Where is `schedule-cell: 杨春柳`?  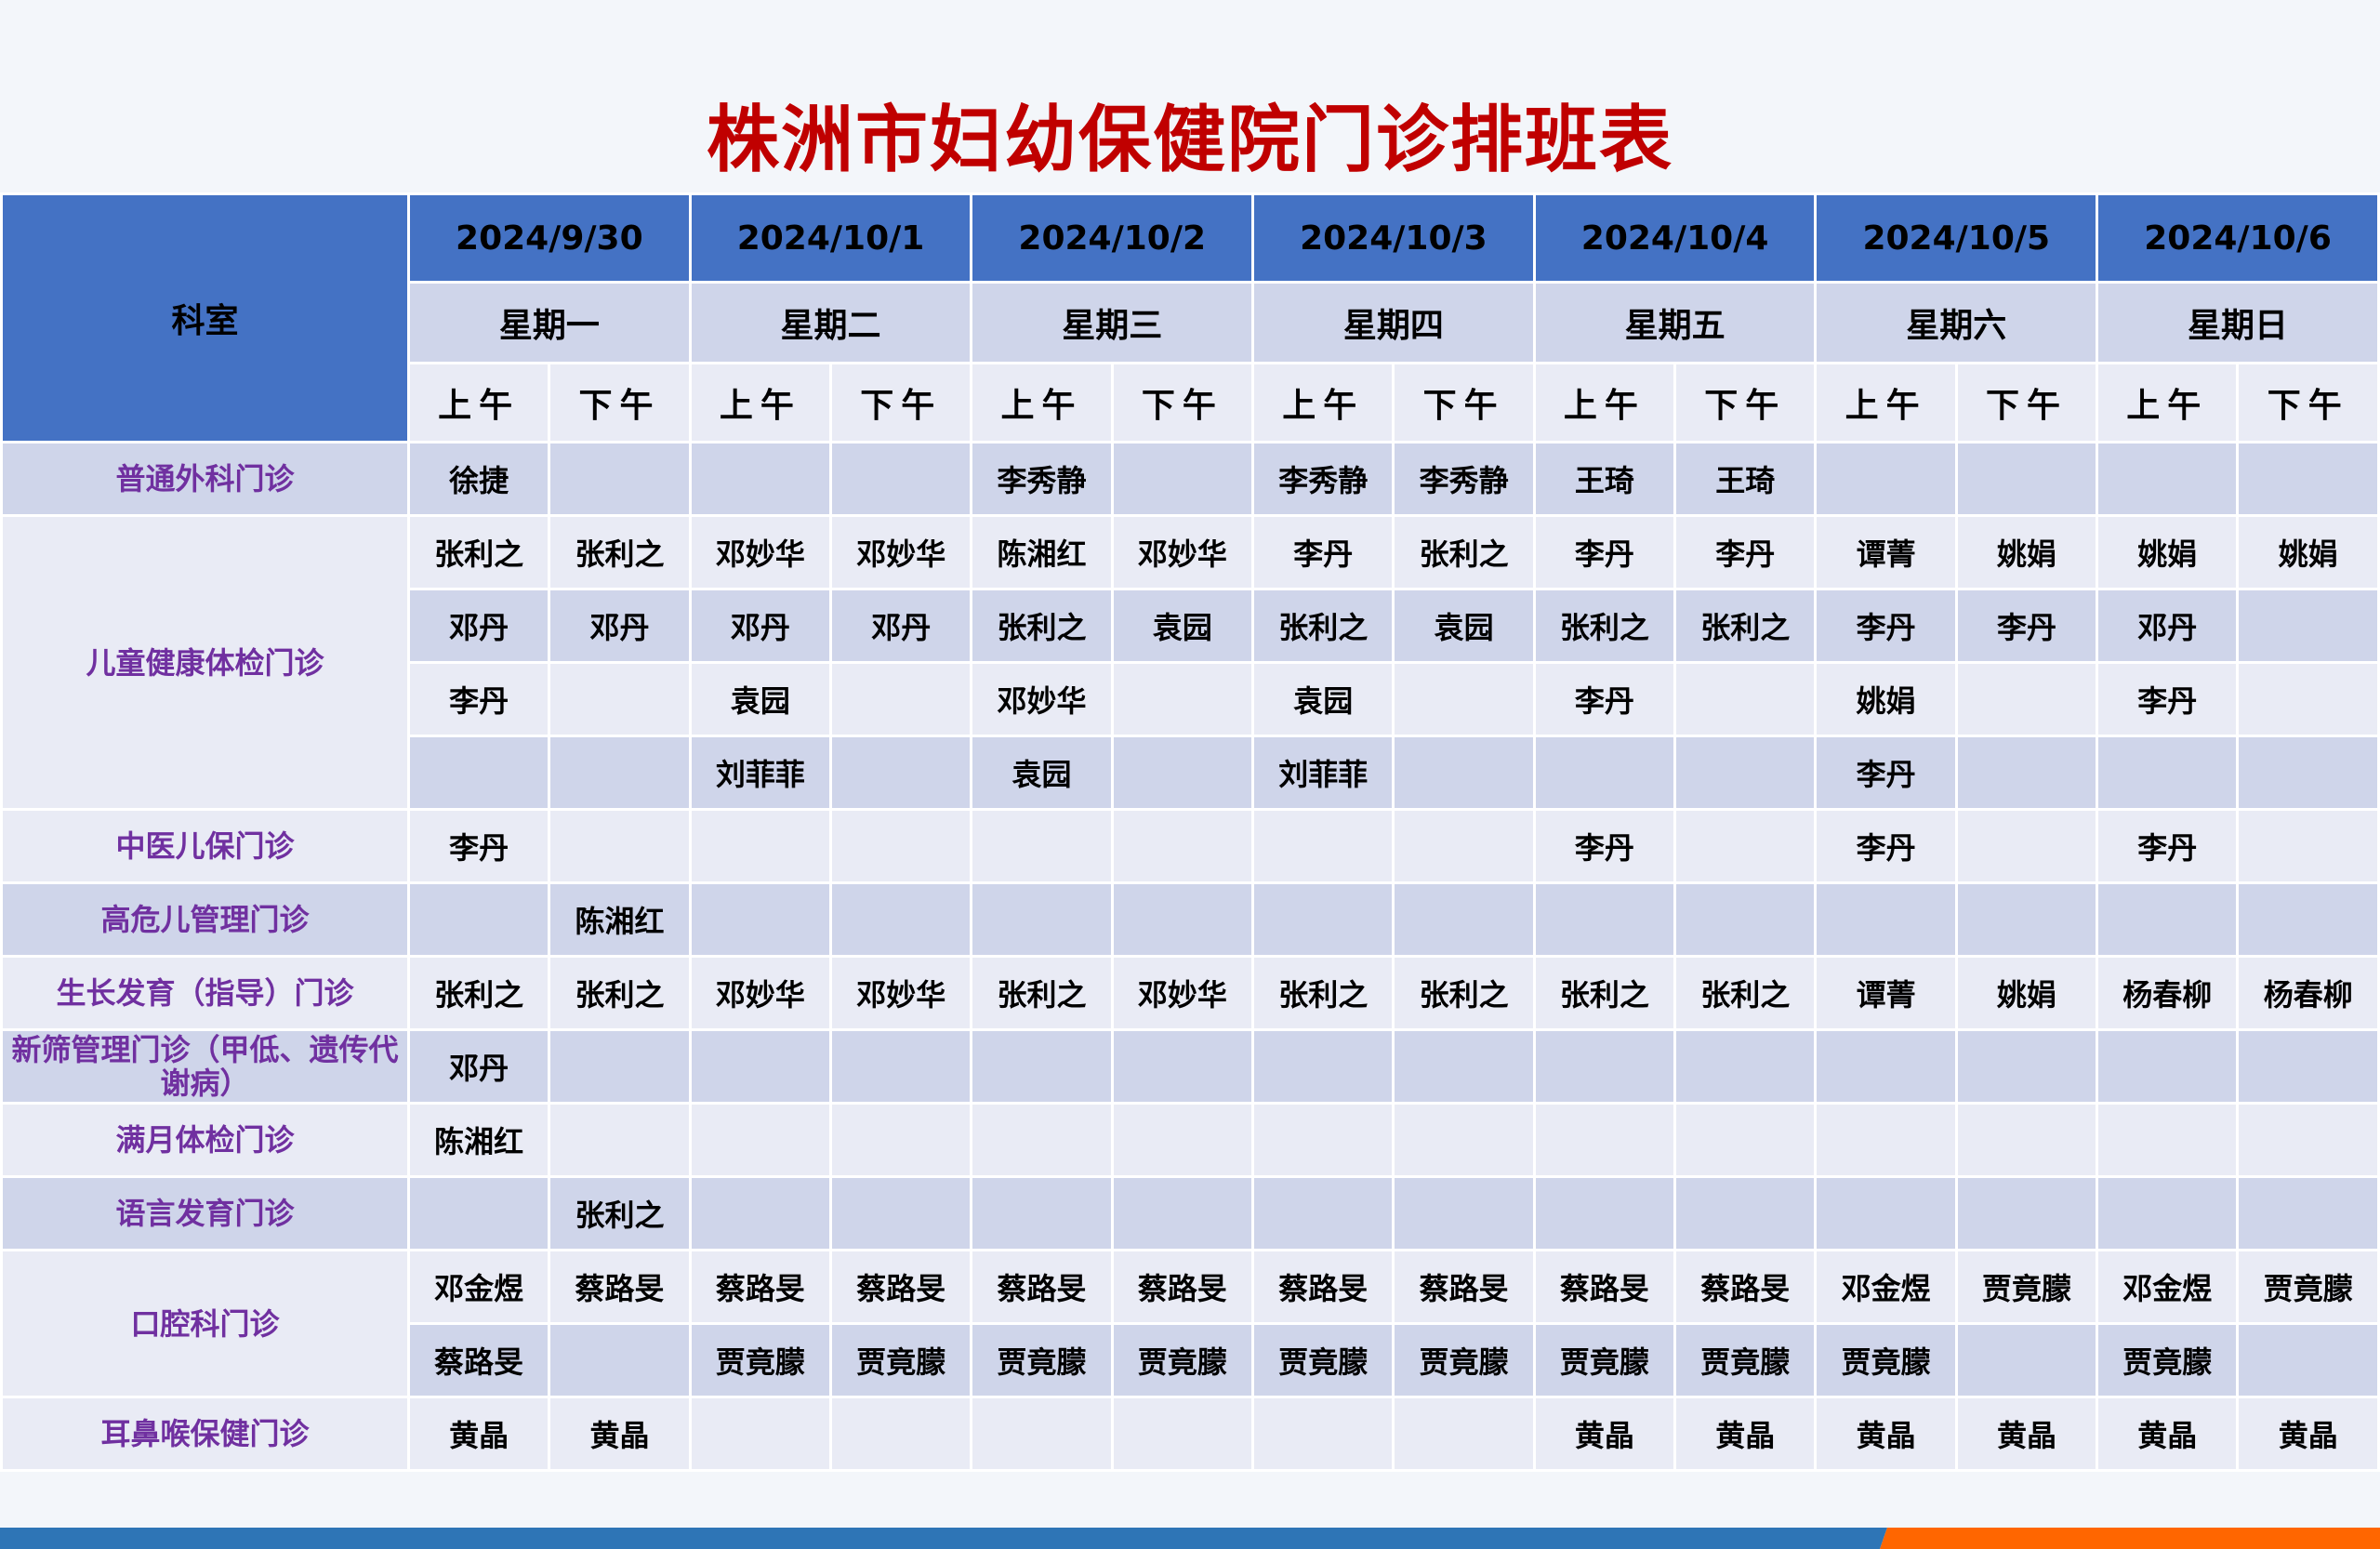 schedule-cell: 杨春柳 is located at coordinates (2308, 993).